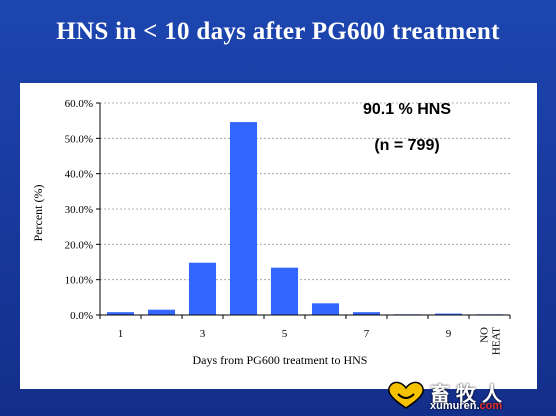 The image size is (556, 416). What do you see at coordinates (406, 395) in the screenshot?
I see `heart-smile-logo-icon` at bounding box center [406, 395].